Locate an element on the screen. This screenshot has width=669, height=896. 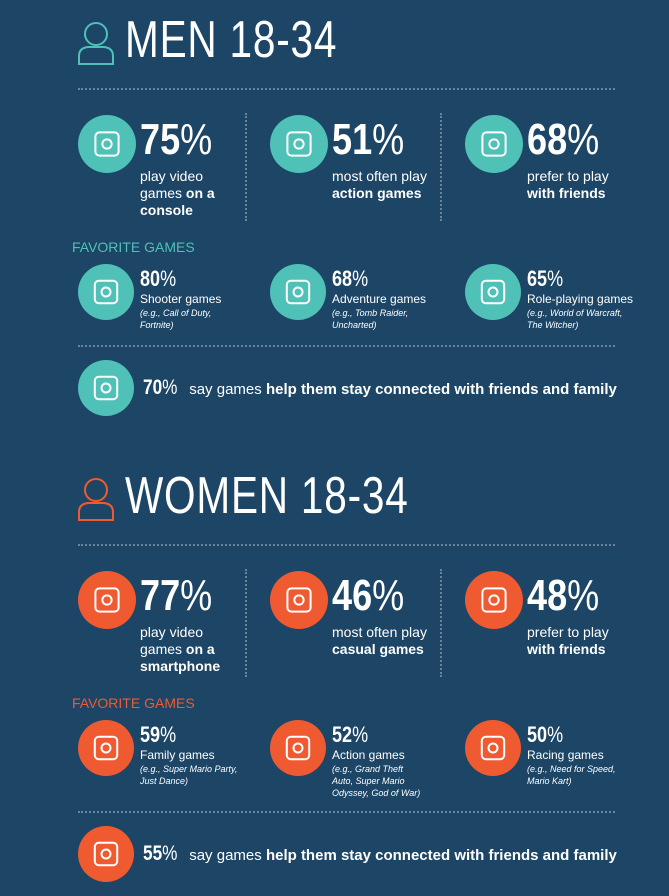
stat-text: play video games on a console is located at coordinates (189, 193).